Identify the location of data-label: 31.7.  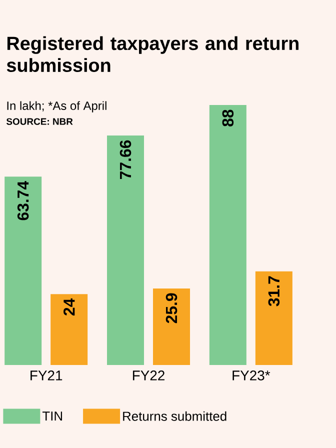
(274, 291).